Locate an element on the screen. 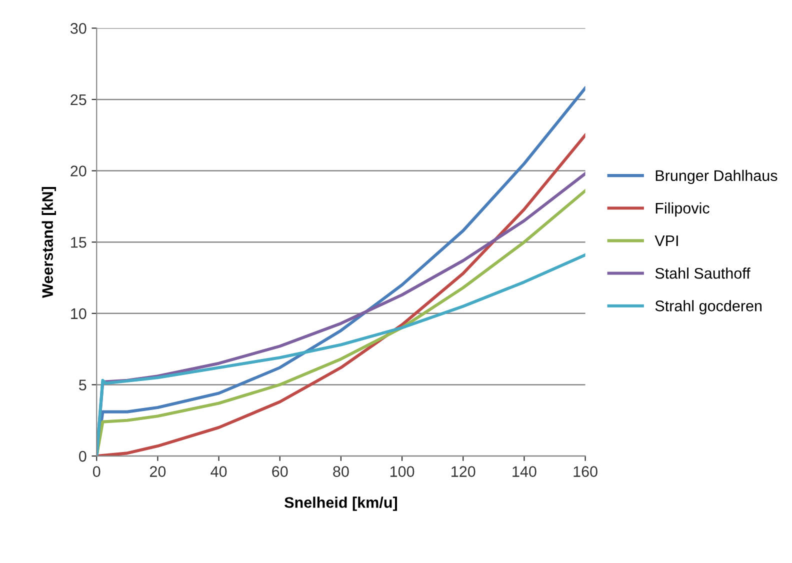 The width and height of the screenshot is (792, 563). y-tick-label: 15 is located at coordinates (78, 242).